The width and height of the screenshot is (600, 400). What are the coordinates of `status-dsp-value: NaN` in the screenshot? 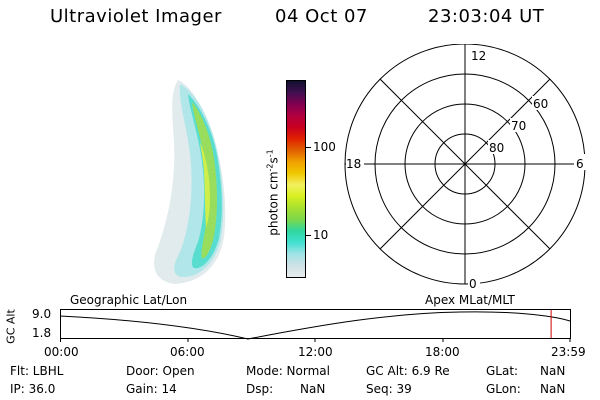 It's located at (313, 389).